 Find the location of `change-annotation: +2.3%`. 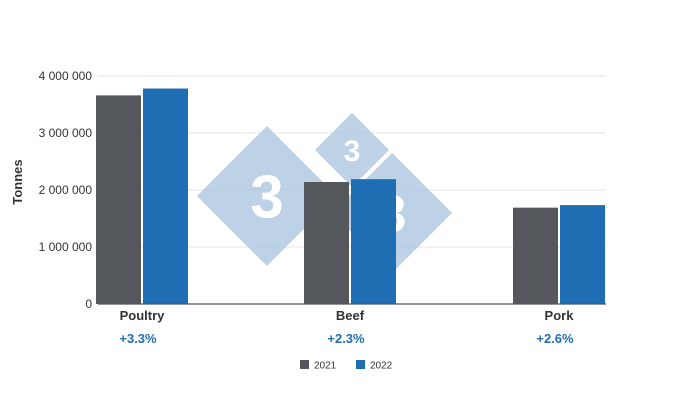

change-annotation: +2.3% is located at coordinates (346, 338).